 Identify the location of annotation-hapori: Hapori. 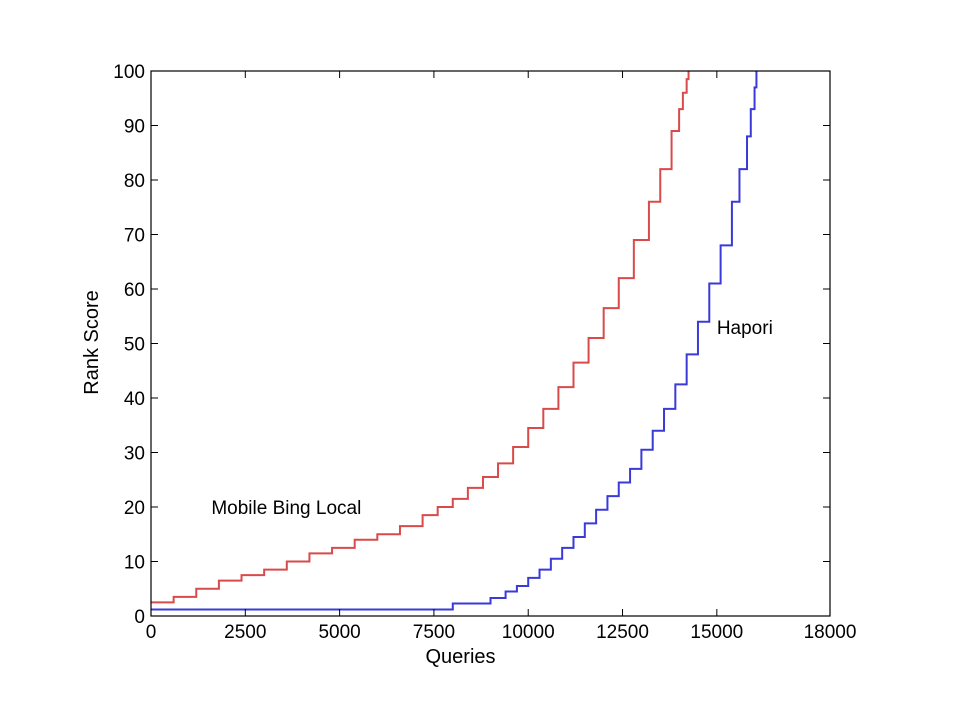
(745, 328).